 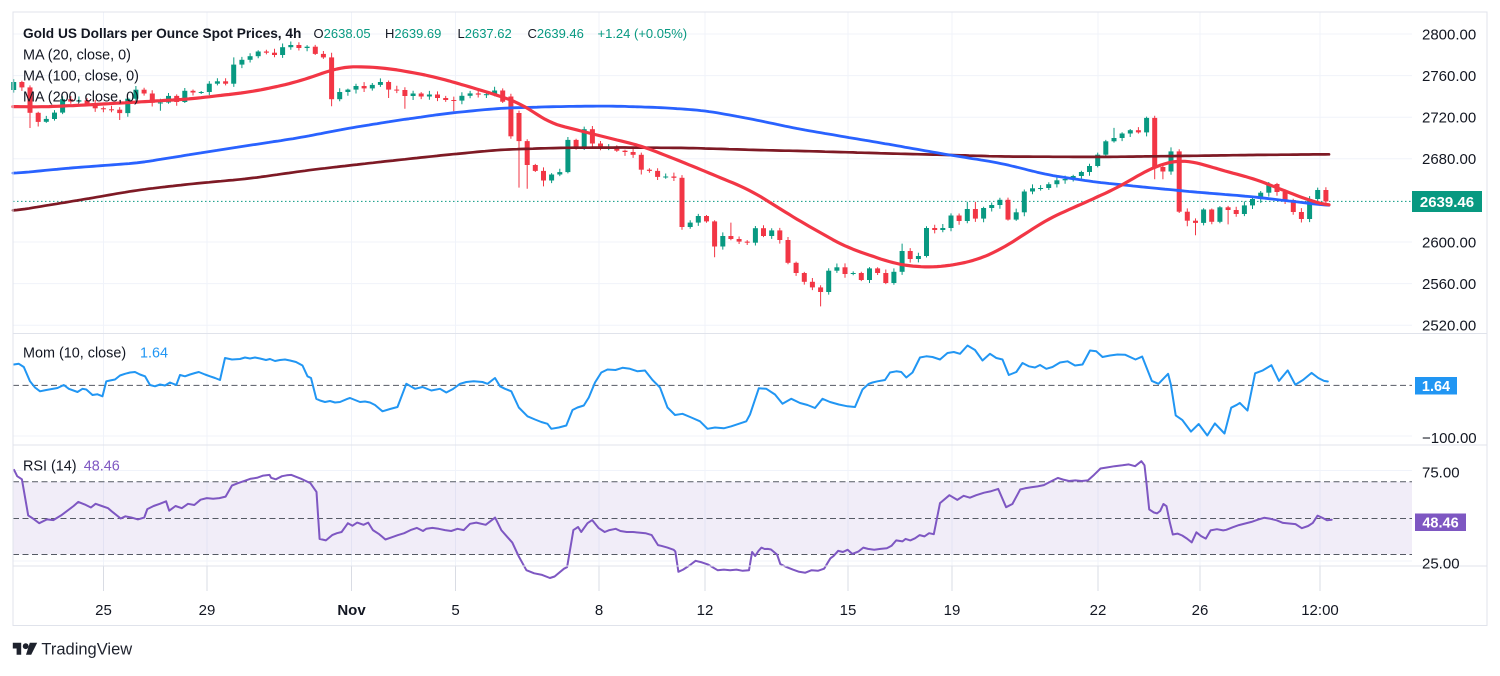 What do you see at coordinates (50, 466) in the screenshot?
I see `svg-text: RSI (14)` at bounding box center [50, 466].